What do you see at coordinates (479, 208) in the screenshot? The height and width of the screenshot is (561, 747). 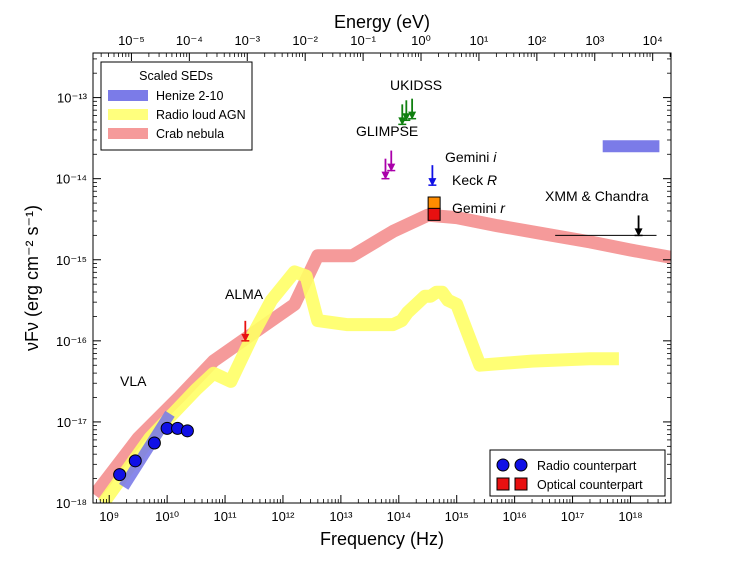 I see `gemini-r-label: Gemini r` at bounding box center [479, 208].